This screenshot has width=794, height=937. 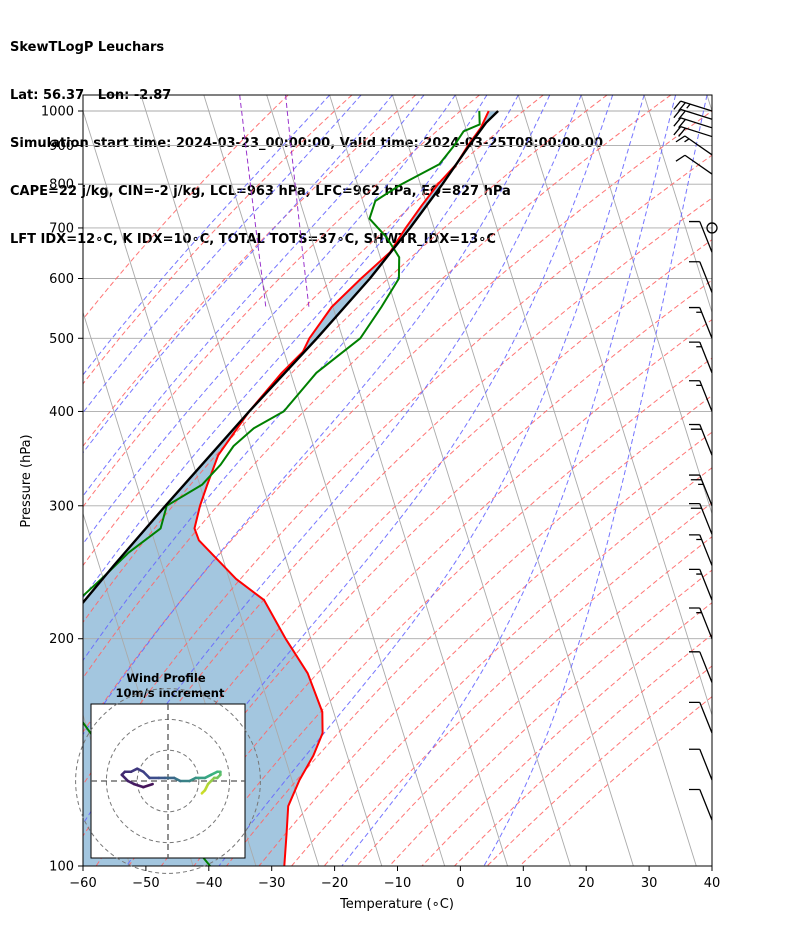 I want to click on wind-barb-half-flag, so click(x=688, y=106).